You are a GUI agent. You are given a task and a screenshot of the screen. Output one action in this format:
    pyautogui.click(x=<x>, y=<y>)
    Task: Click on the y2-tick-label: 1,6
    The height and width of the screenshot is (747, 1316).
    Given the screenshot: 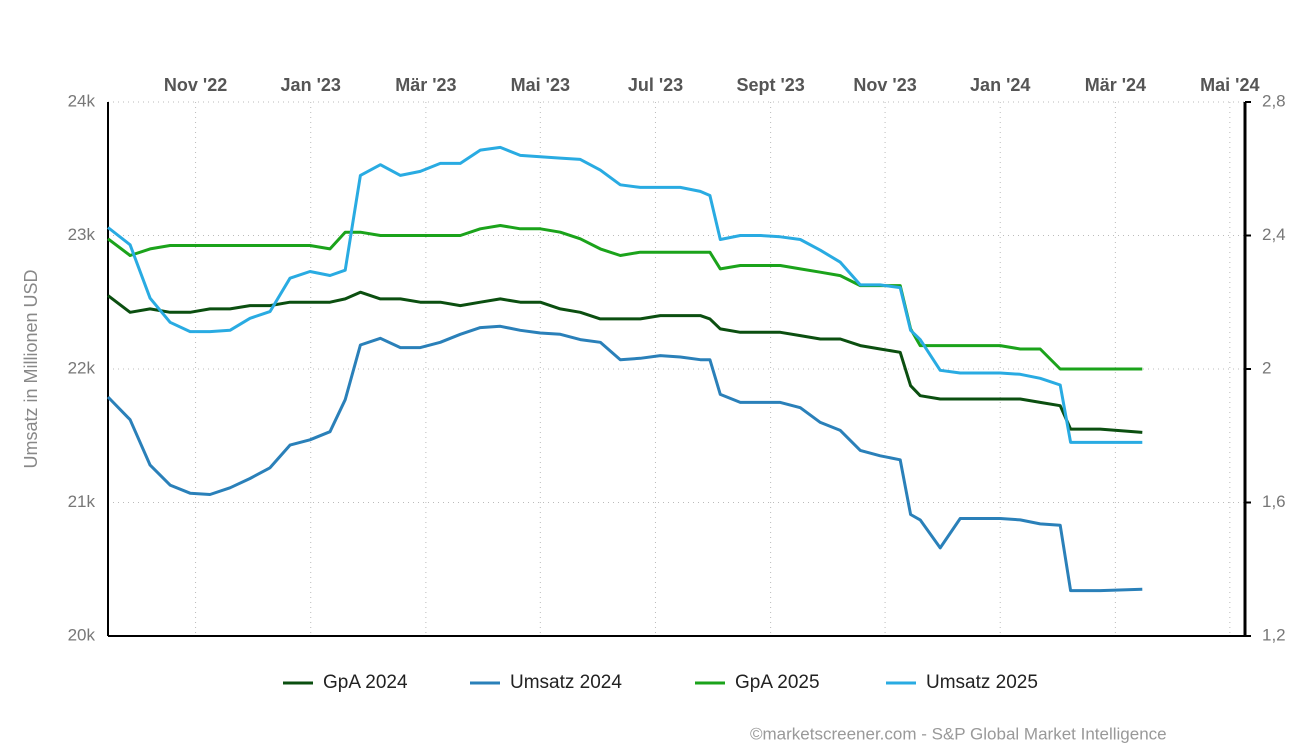 What is the action you would take?
    pyautogui.click(x=1274, y=501)
    